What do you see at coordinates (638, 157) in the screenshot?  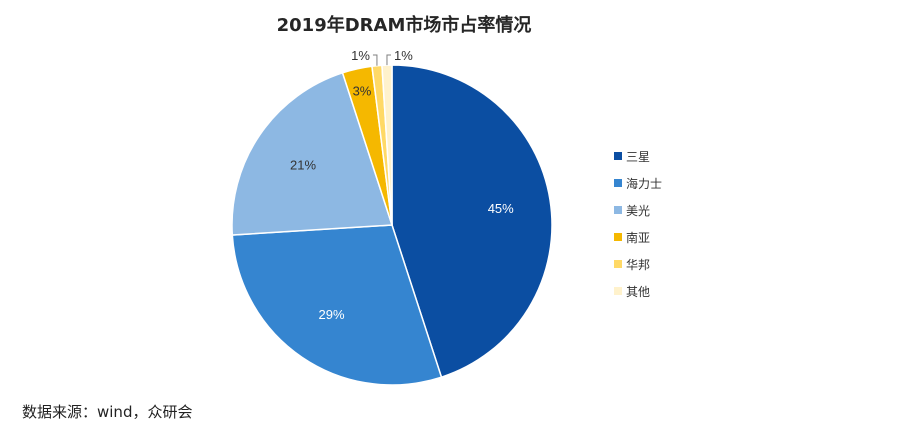 I see `legend-label-1: 三星` at bounding box center [638, 157].